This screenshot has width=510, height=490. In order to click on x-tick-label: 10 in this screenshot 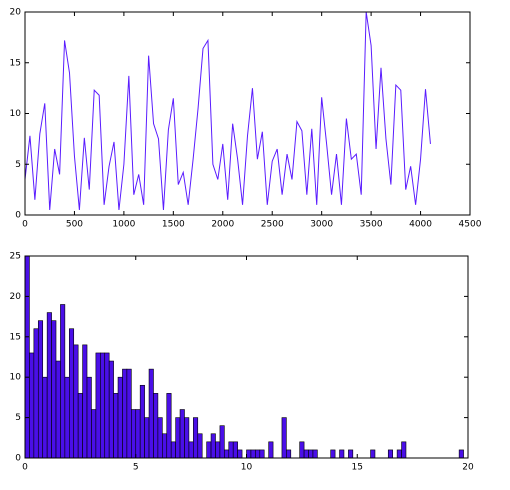, I will do `click(247, 468)`.